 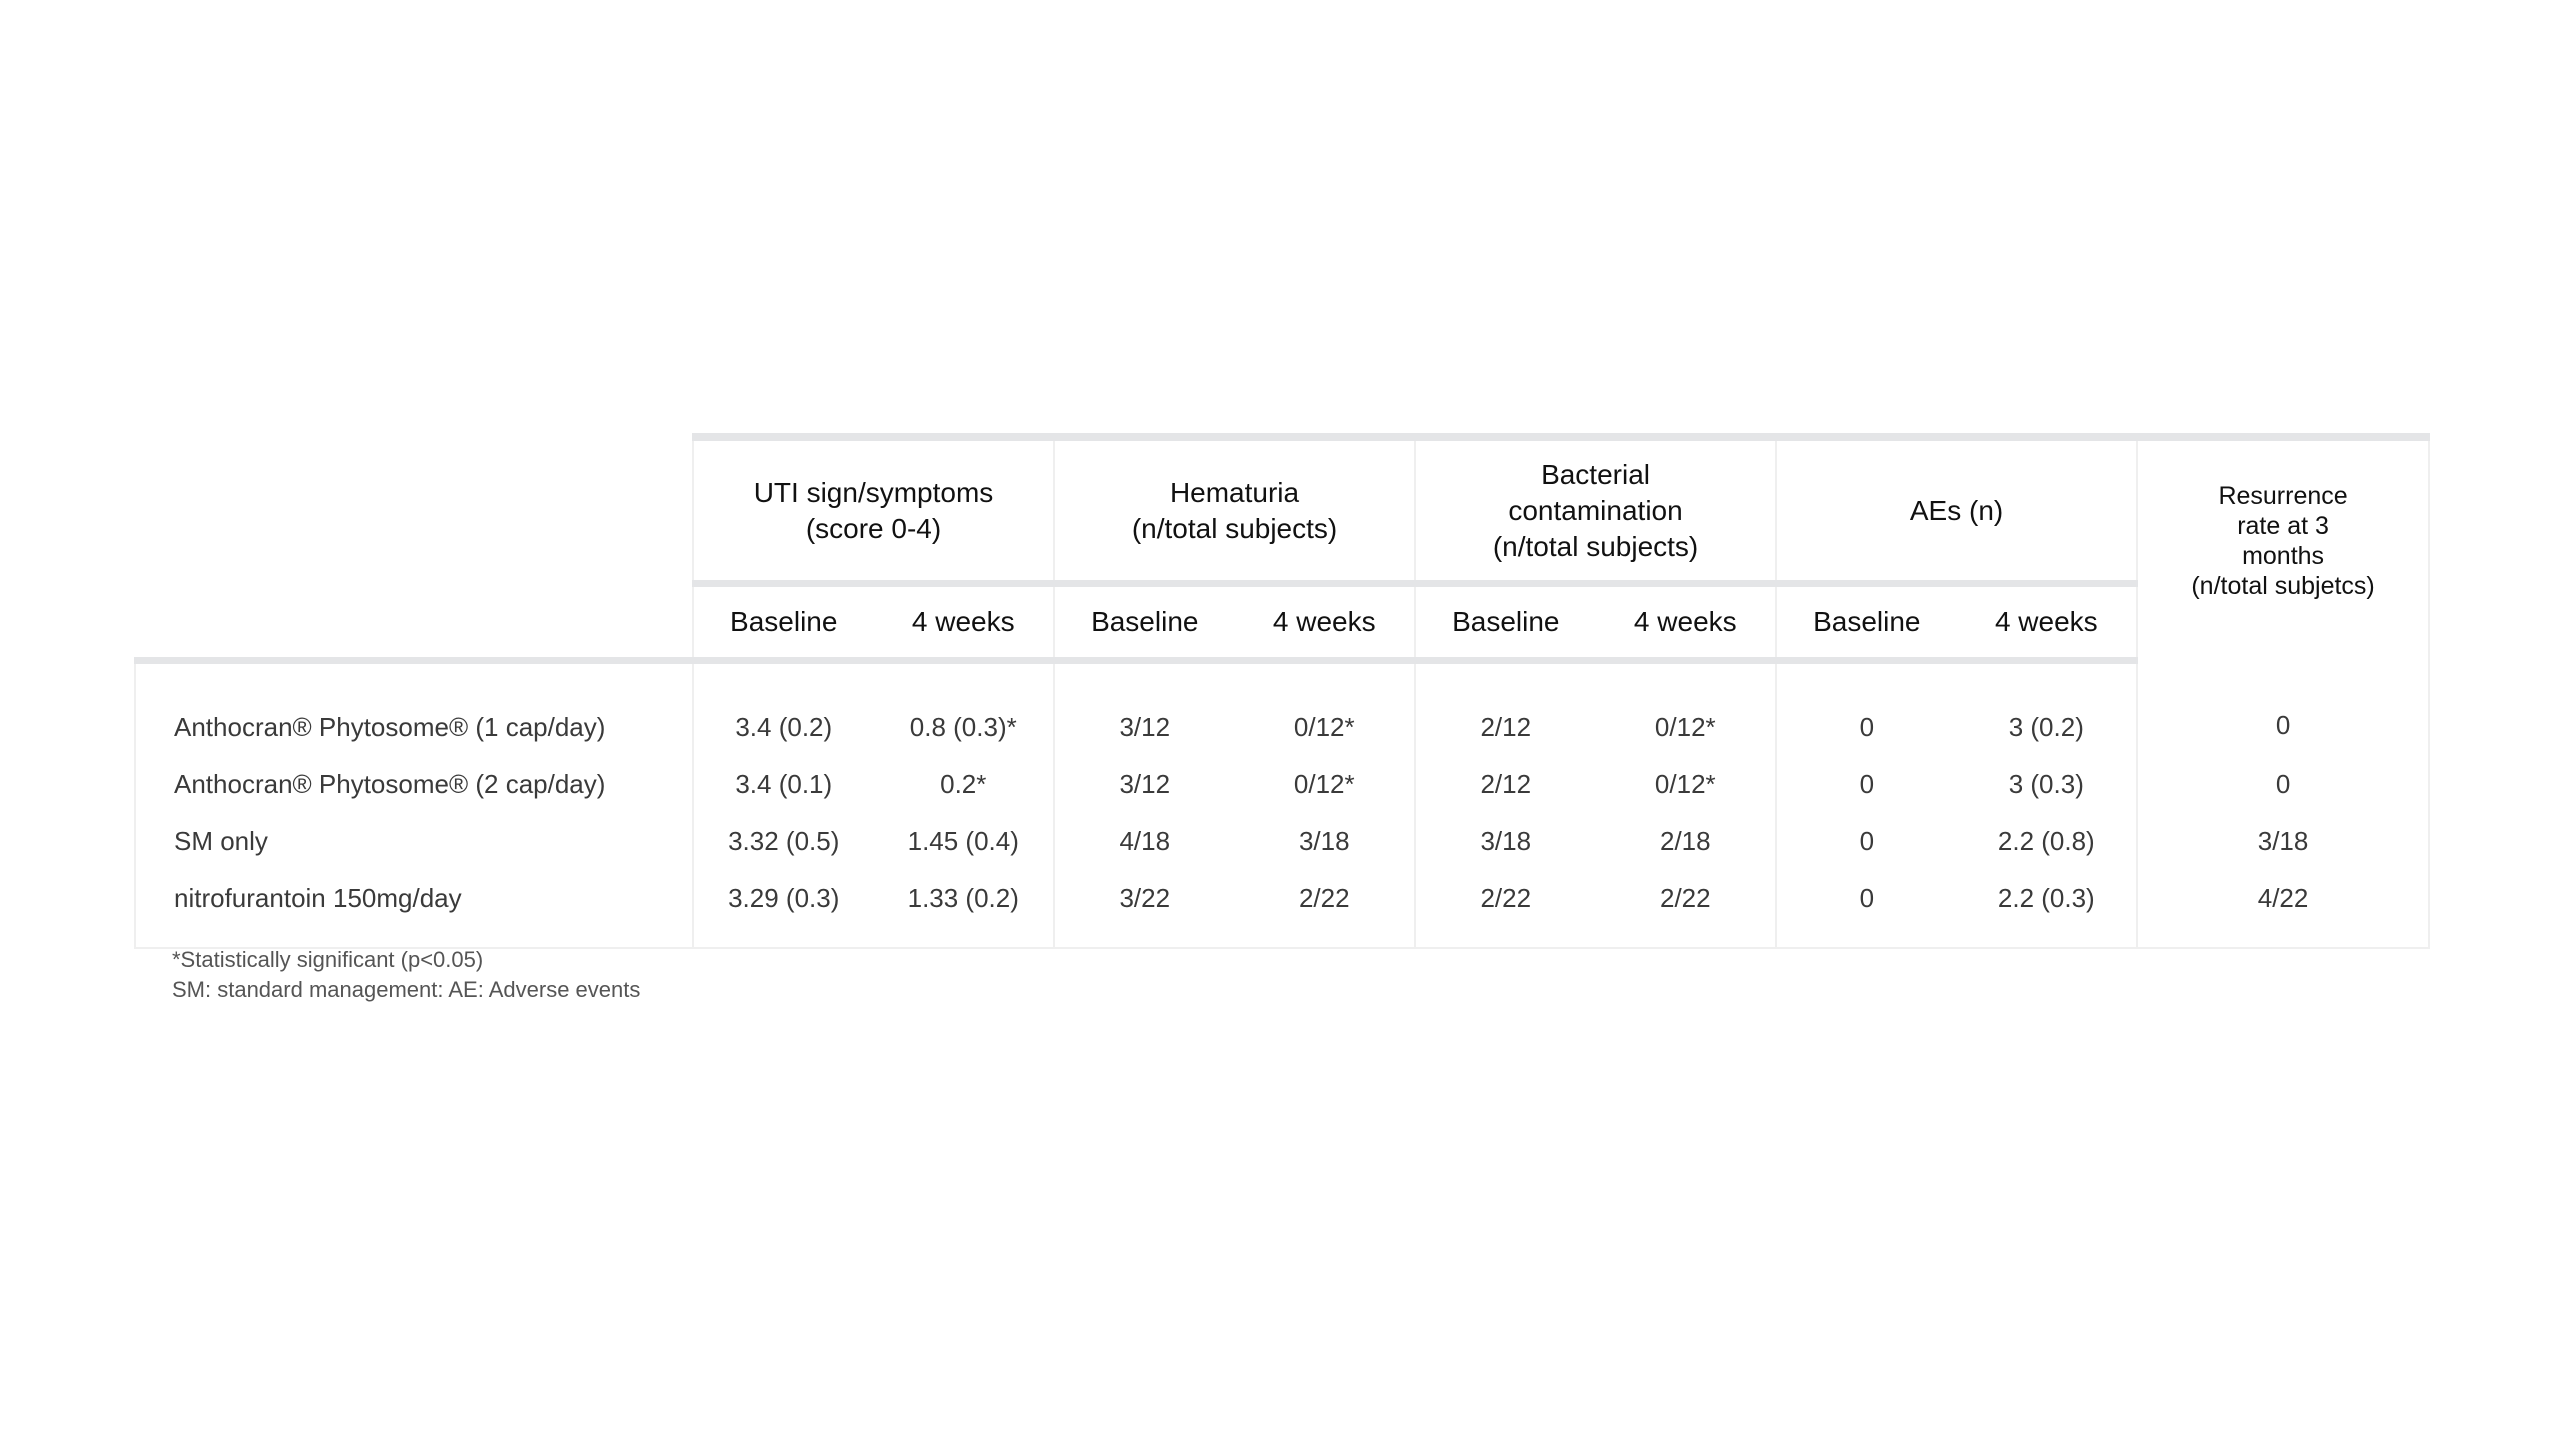 I want to click on group-header-aes: AEs (n), so click(x=1956, y=510).